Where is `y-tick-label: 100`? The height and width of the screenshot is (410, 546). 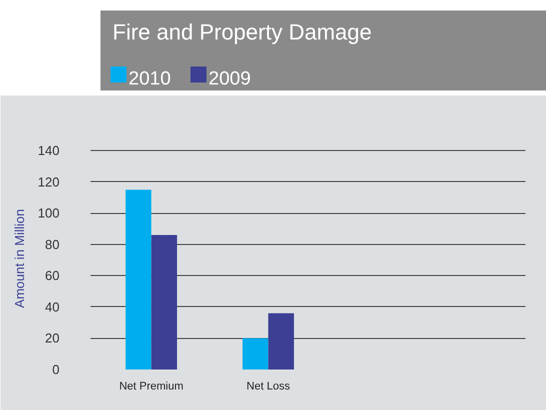
y-tick-label: 100 is located at coordinates (49, 213).